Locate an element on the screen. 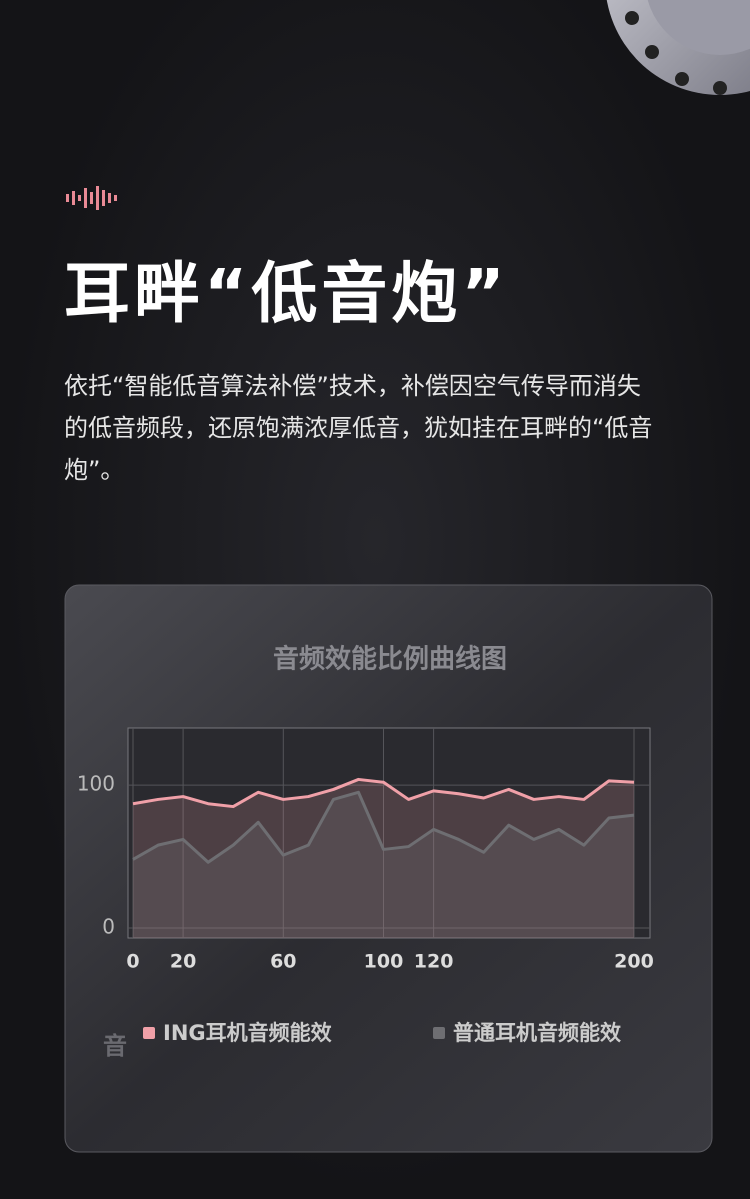 Image resolution: width=750 pixels, height=1199 pixels. legend-label: ING耳机音频能效 is located at coordinates (247, 1033).